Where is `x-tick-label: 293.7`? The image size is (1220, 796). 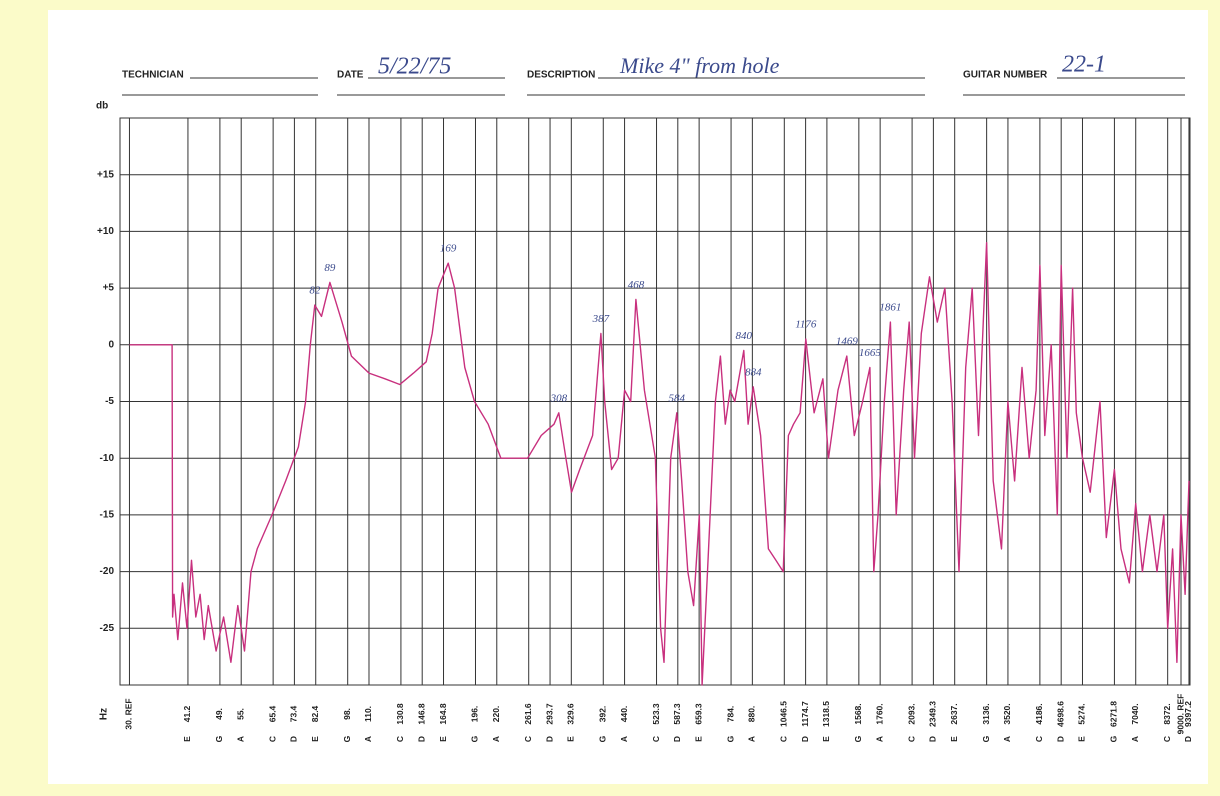 x-tick-label: 293.7 is located at coordinates (549, 714).